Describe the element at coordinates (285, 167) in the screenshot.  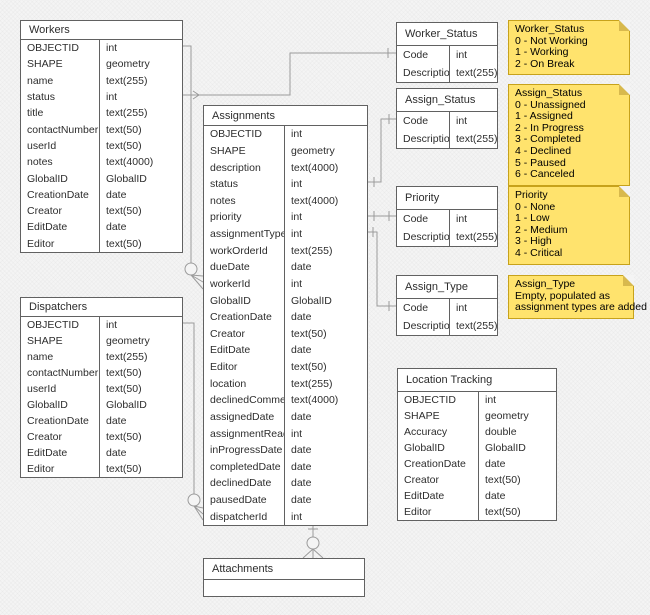
I see `field-row: description text(4000)` at that location.